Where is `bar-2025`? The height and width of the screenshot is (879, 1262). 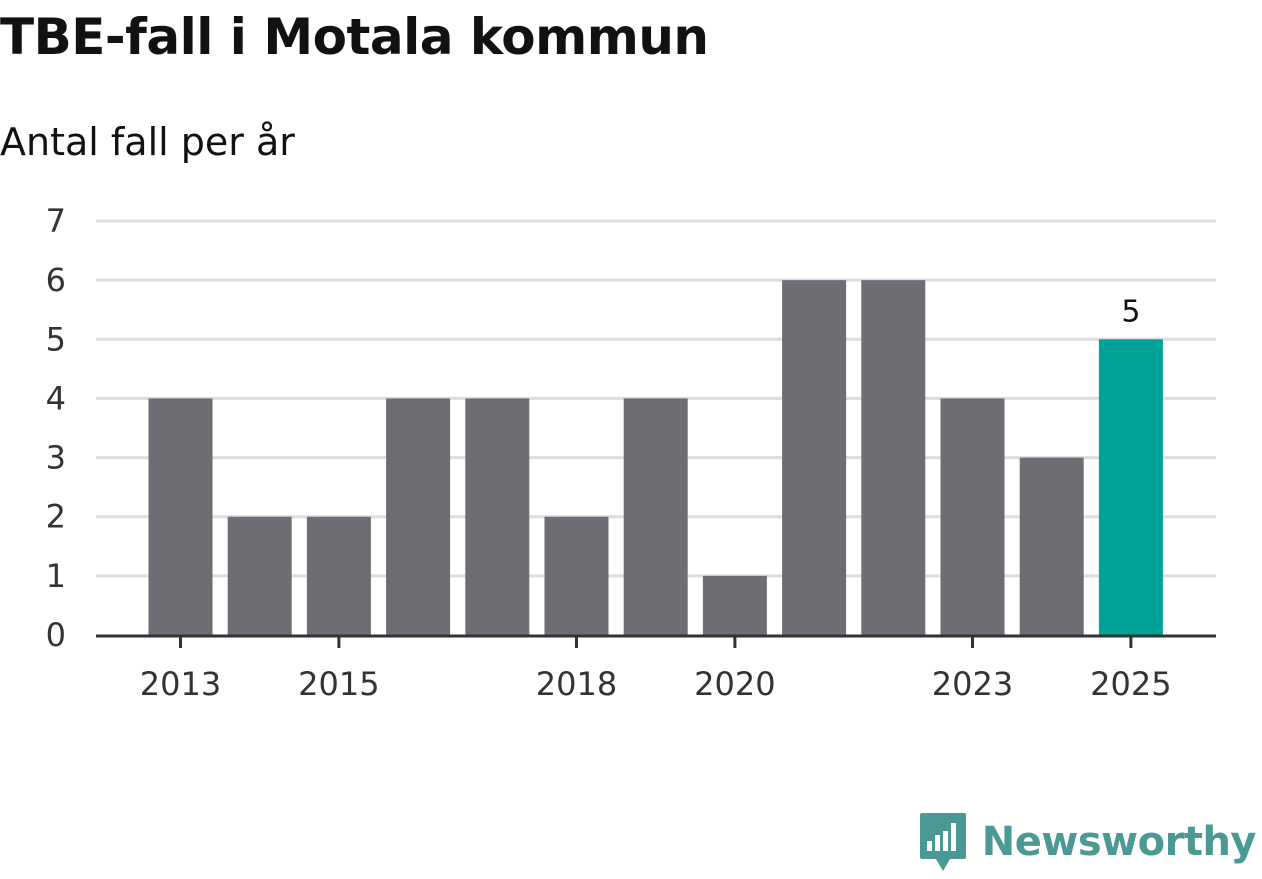
bar-2025 is located at coordinates (1130, 487).